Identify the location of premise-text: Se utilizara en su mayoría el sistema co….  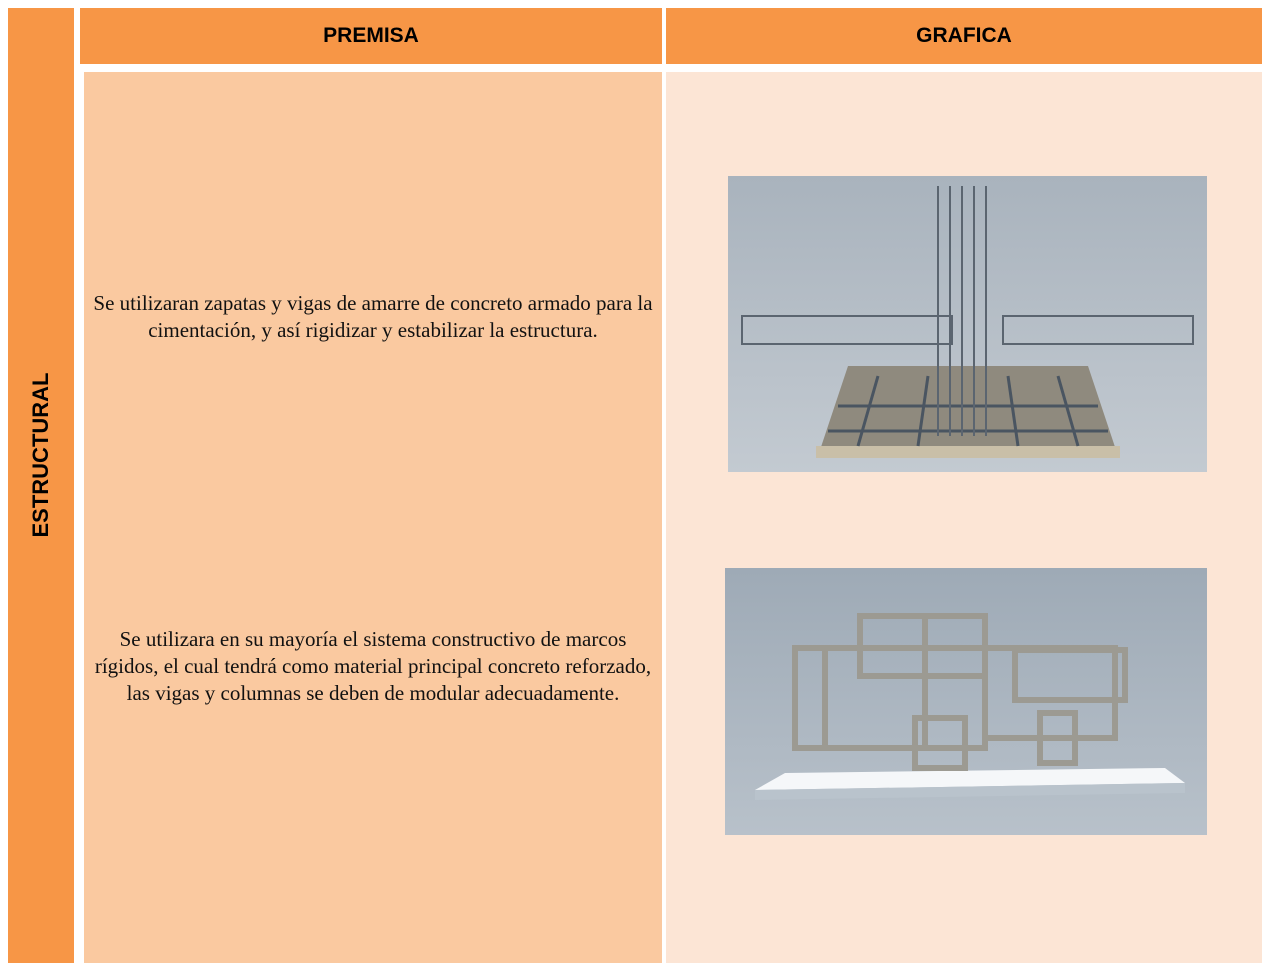
(373, 666).